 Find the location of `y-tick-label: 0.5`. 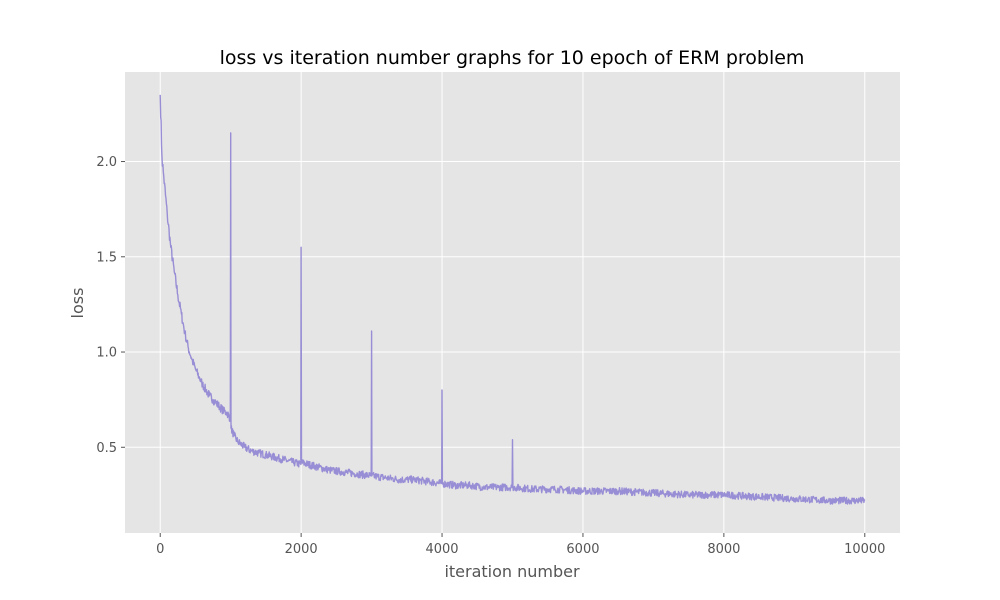

y-tick-label: 0.5 is located at coordinates (106, 448).